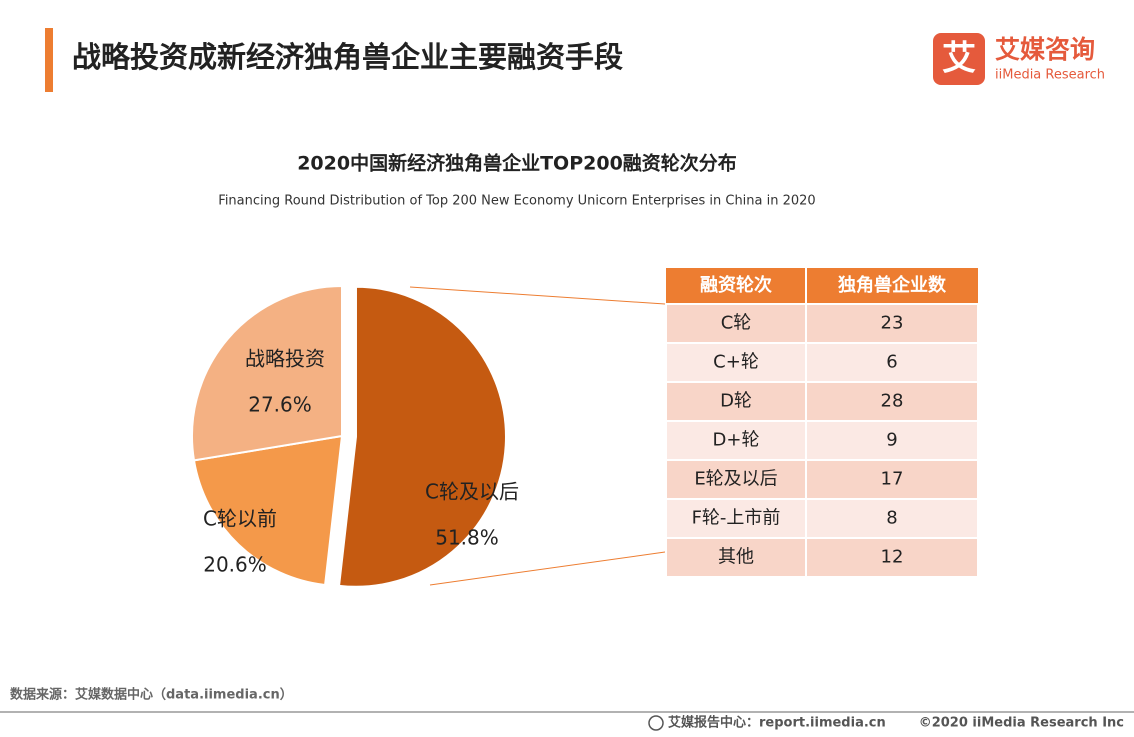  Describe the element at coordinates (467, 538) in the screenshot. I see `slice-value: 51.8%` at that location.